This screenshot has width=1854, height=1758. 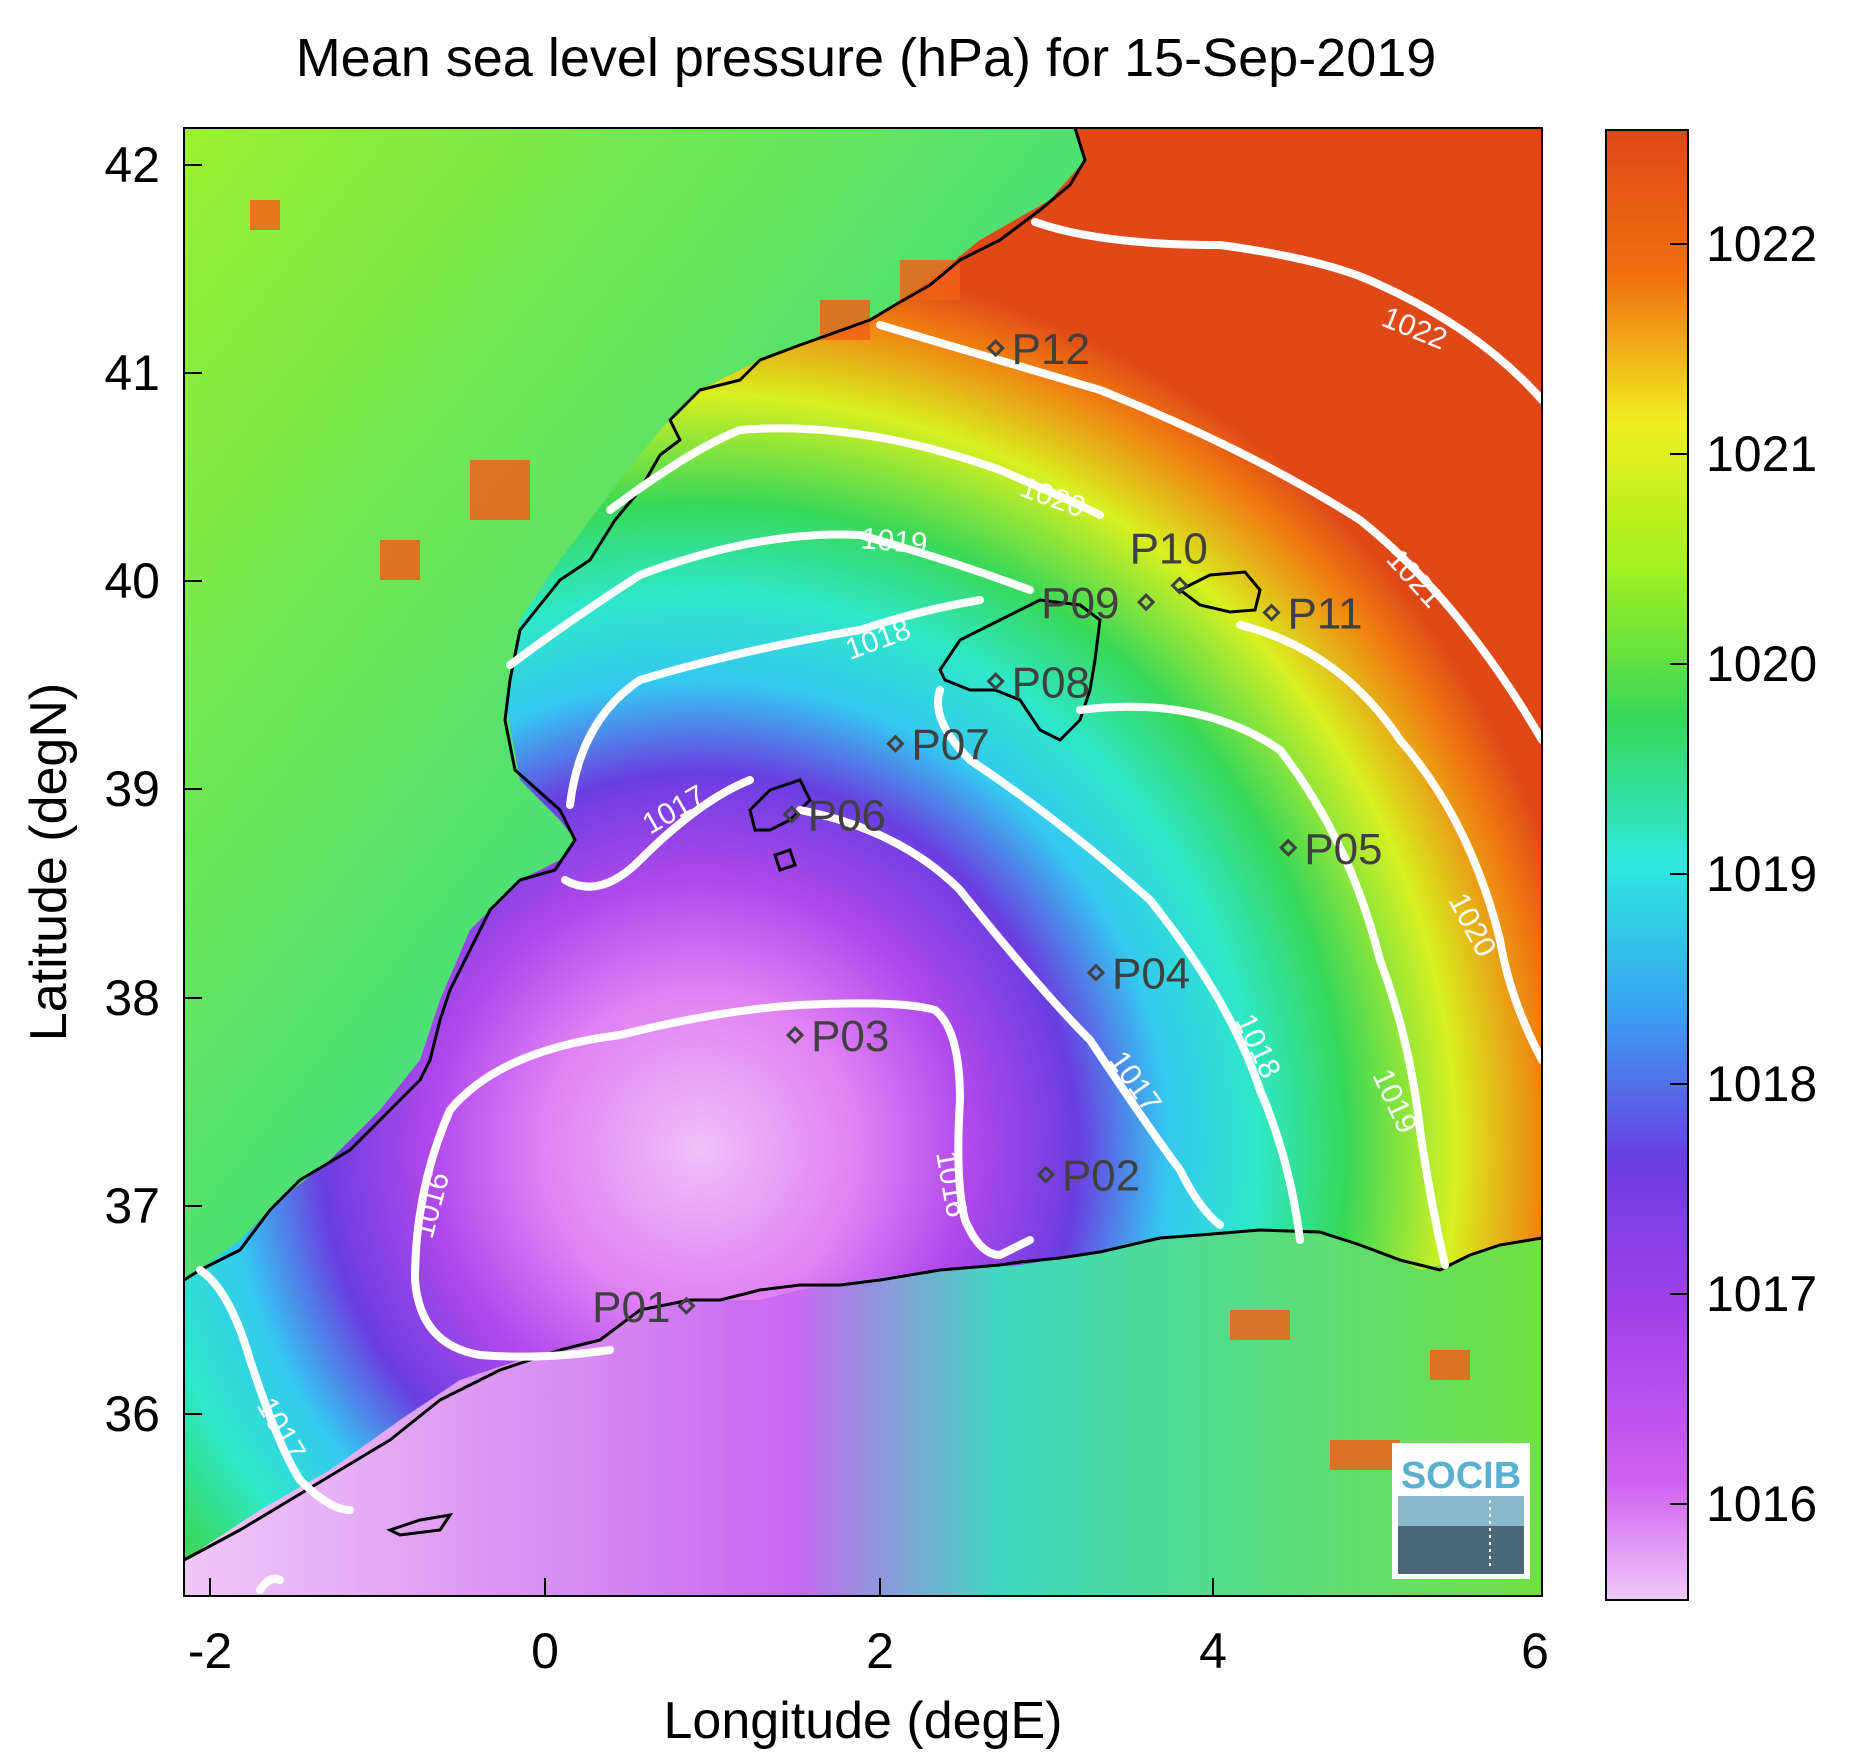 What do you see at coordinates (1647, 865) in the screenshot?
I see `colorbar-gradient` at bounding box center [1647, 865].